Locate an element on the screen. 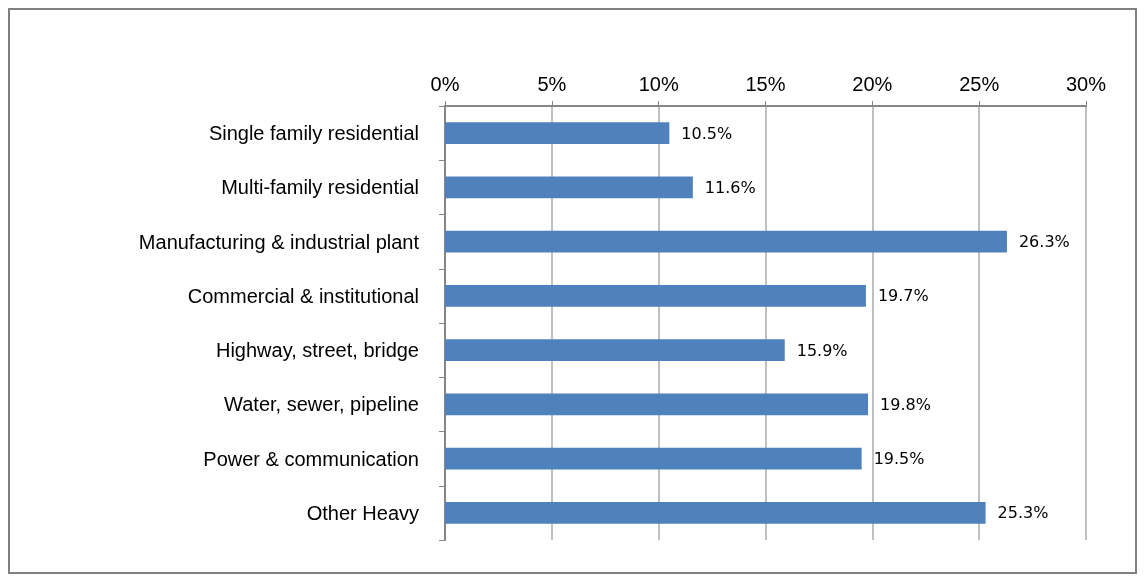 The image size is (1145, 582). data-label: 26.3% is located at coordinates (1044, 242).